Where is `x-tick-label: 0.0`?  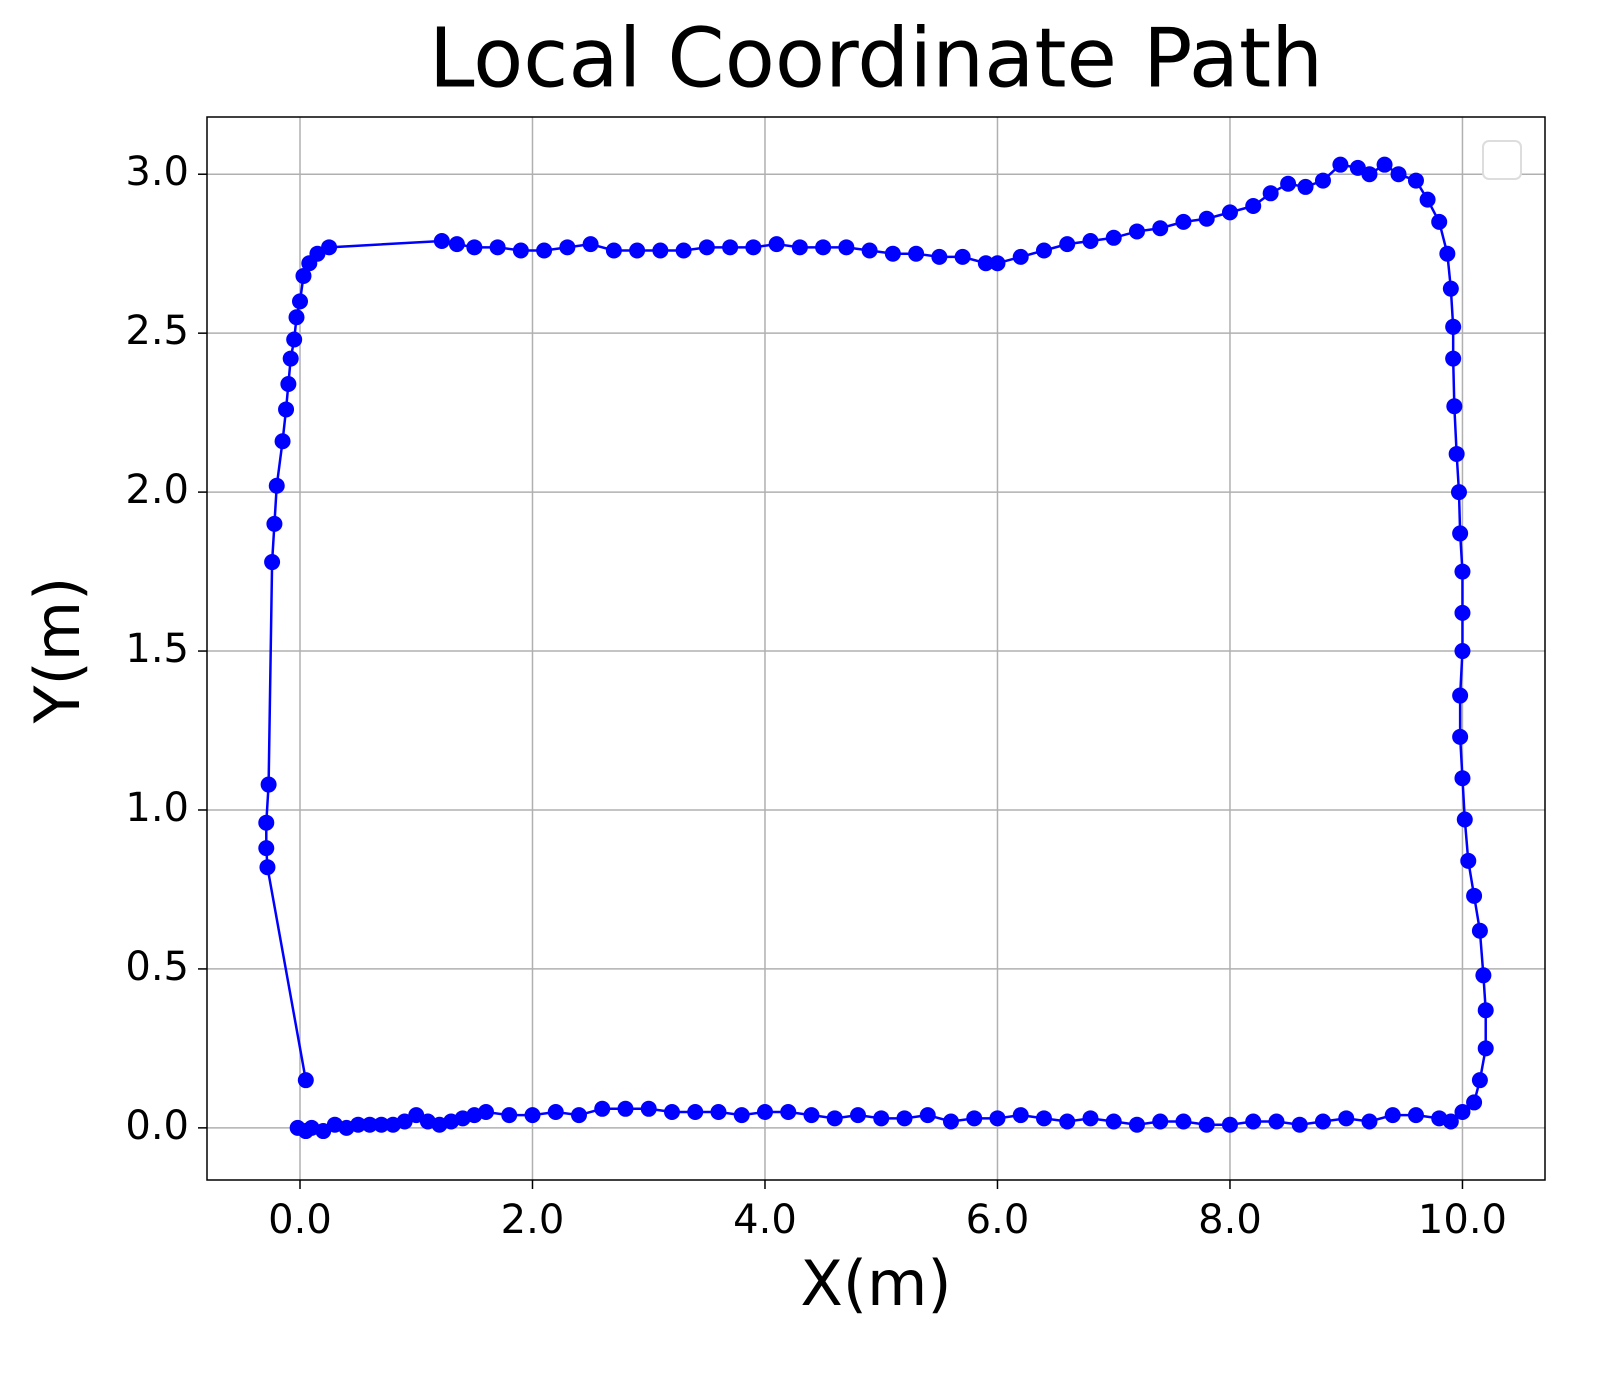 x-tick-label: 0.0 is located at coordinates (300, 1220).